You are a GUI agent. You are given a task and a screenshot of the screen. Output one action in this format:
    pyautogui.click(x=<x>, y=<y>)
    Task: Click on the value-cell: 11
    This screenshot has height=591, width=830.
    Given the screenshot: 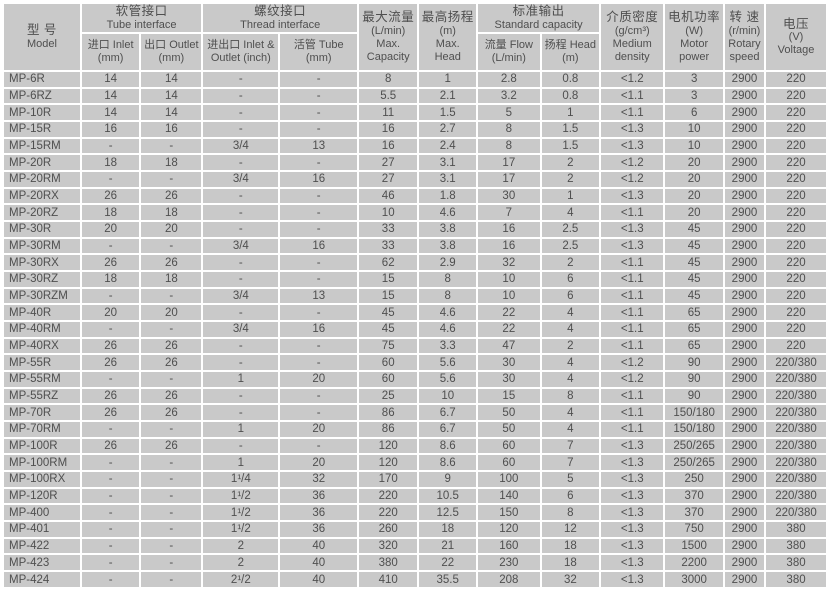 What is the action you would take?
    pyautogui.click(x=388, y=113)
    